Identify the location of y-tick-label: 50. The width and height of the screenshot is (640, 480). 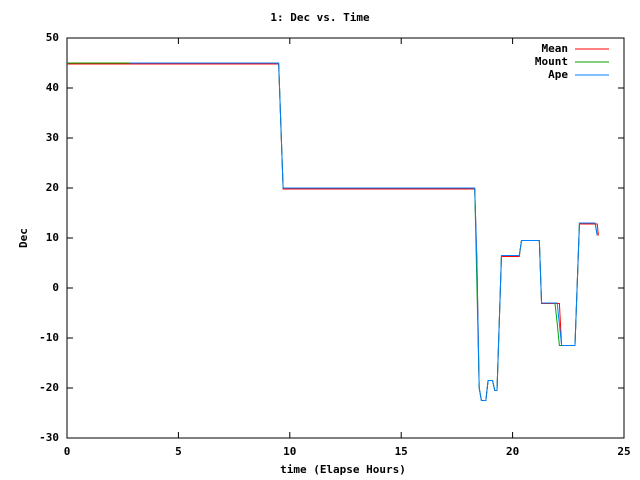
(52, 37).